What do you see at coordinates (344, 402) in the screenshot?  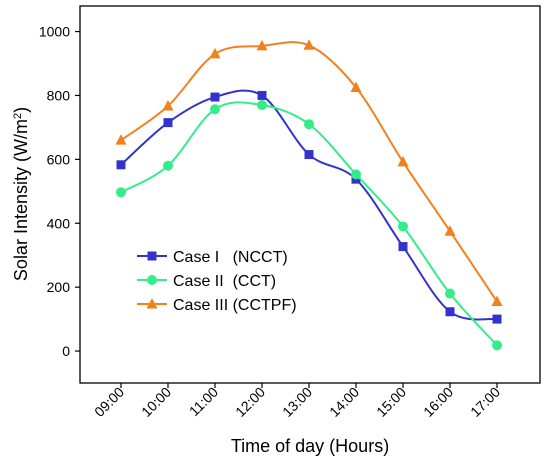 I see `x-tick-label: 14:00` at bounding box center [344, 402].